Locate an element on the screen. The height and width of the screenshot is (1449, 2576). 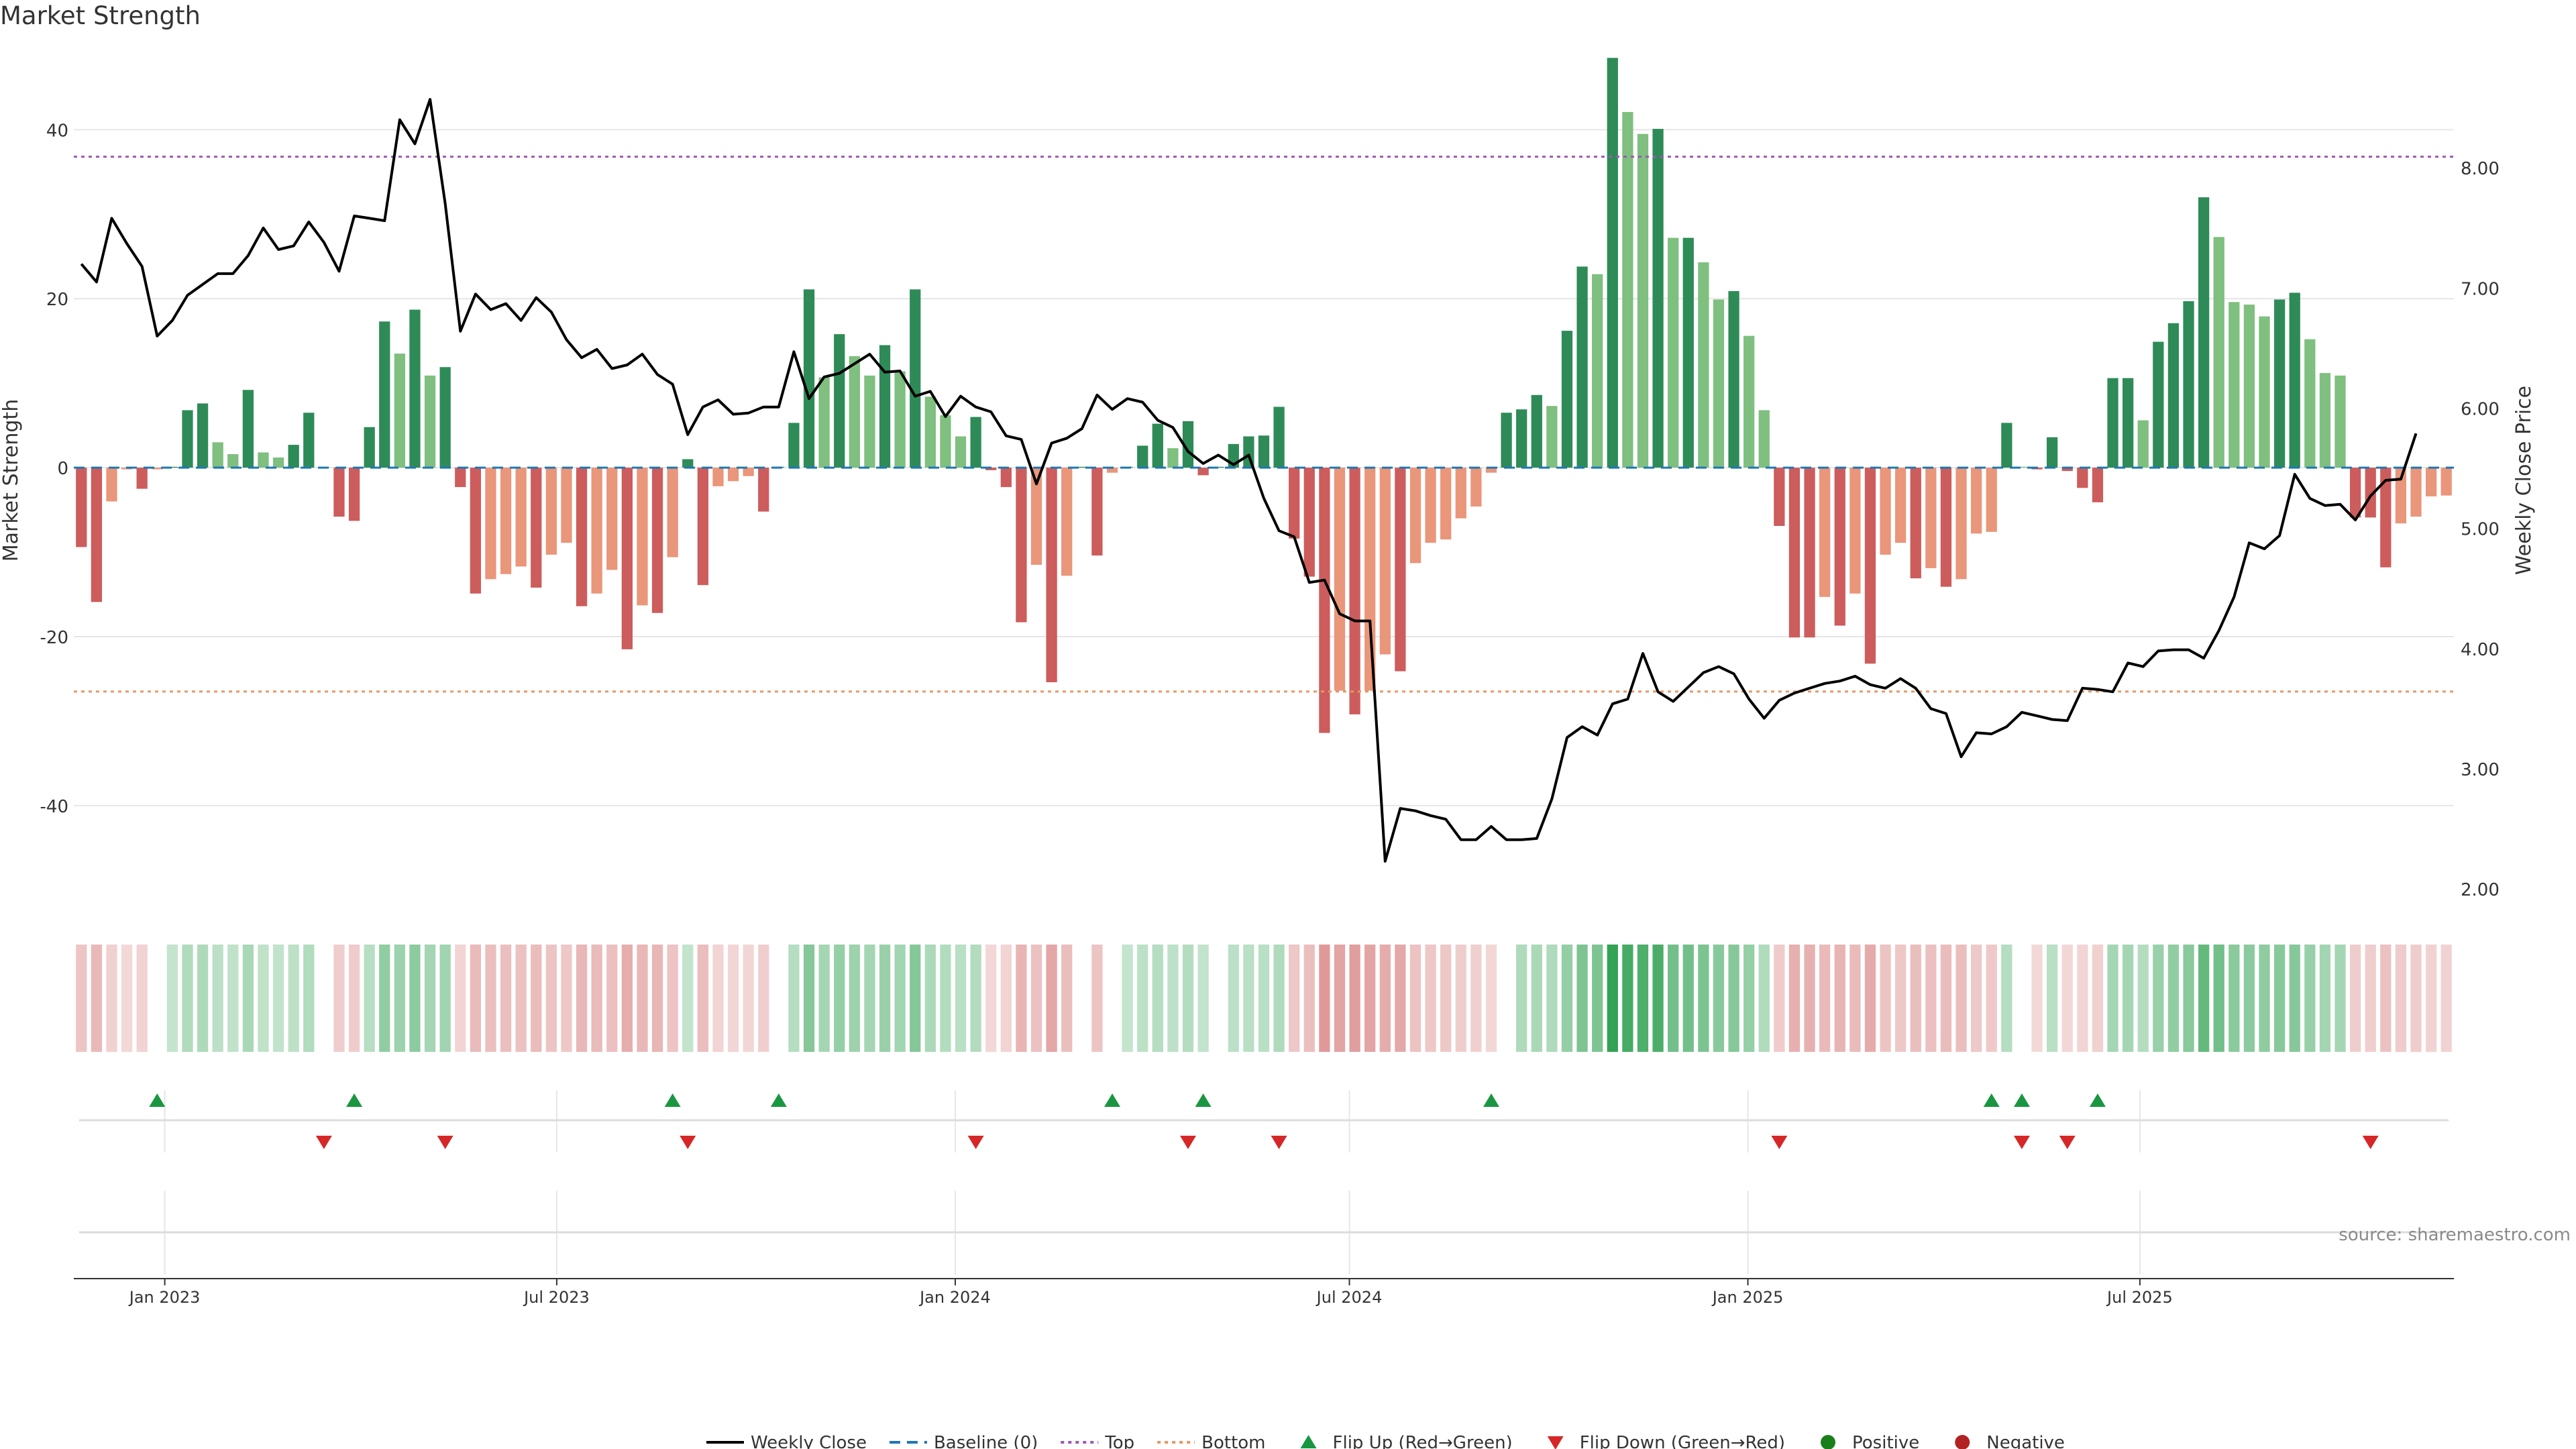
legend-swatch is located at coordinates (1555, 1442).